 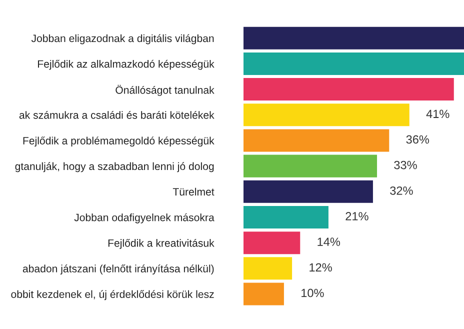 What do you see at coordinates (401, 190) in the screenshot?
I see `data-label: 32%` at bounding box center [401, 190].